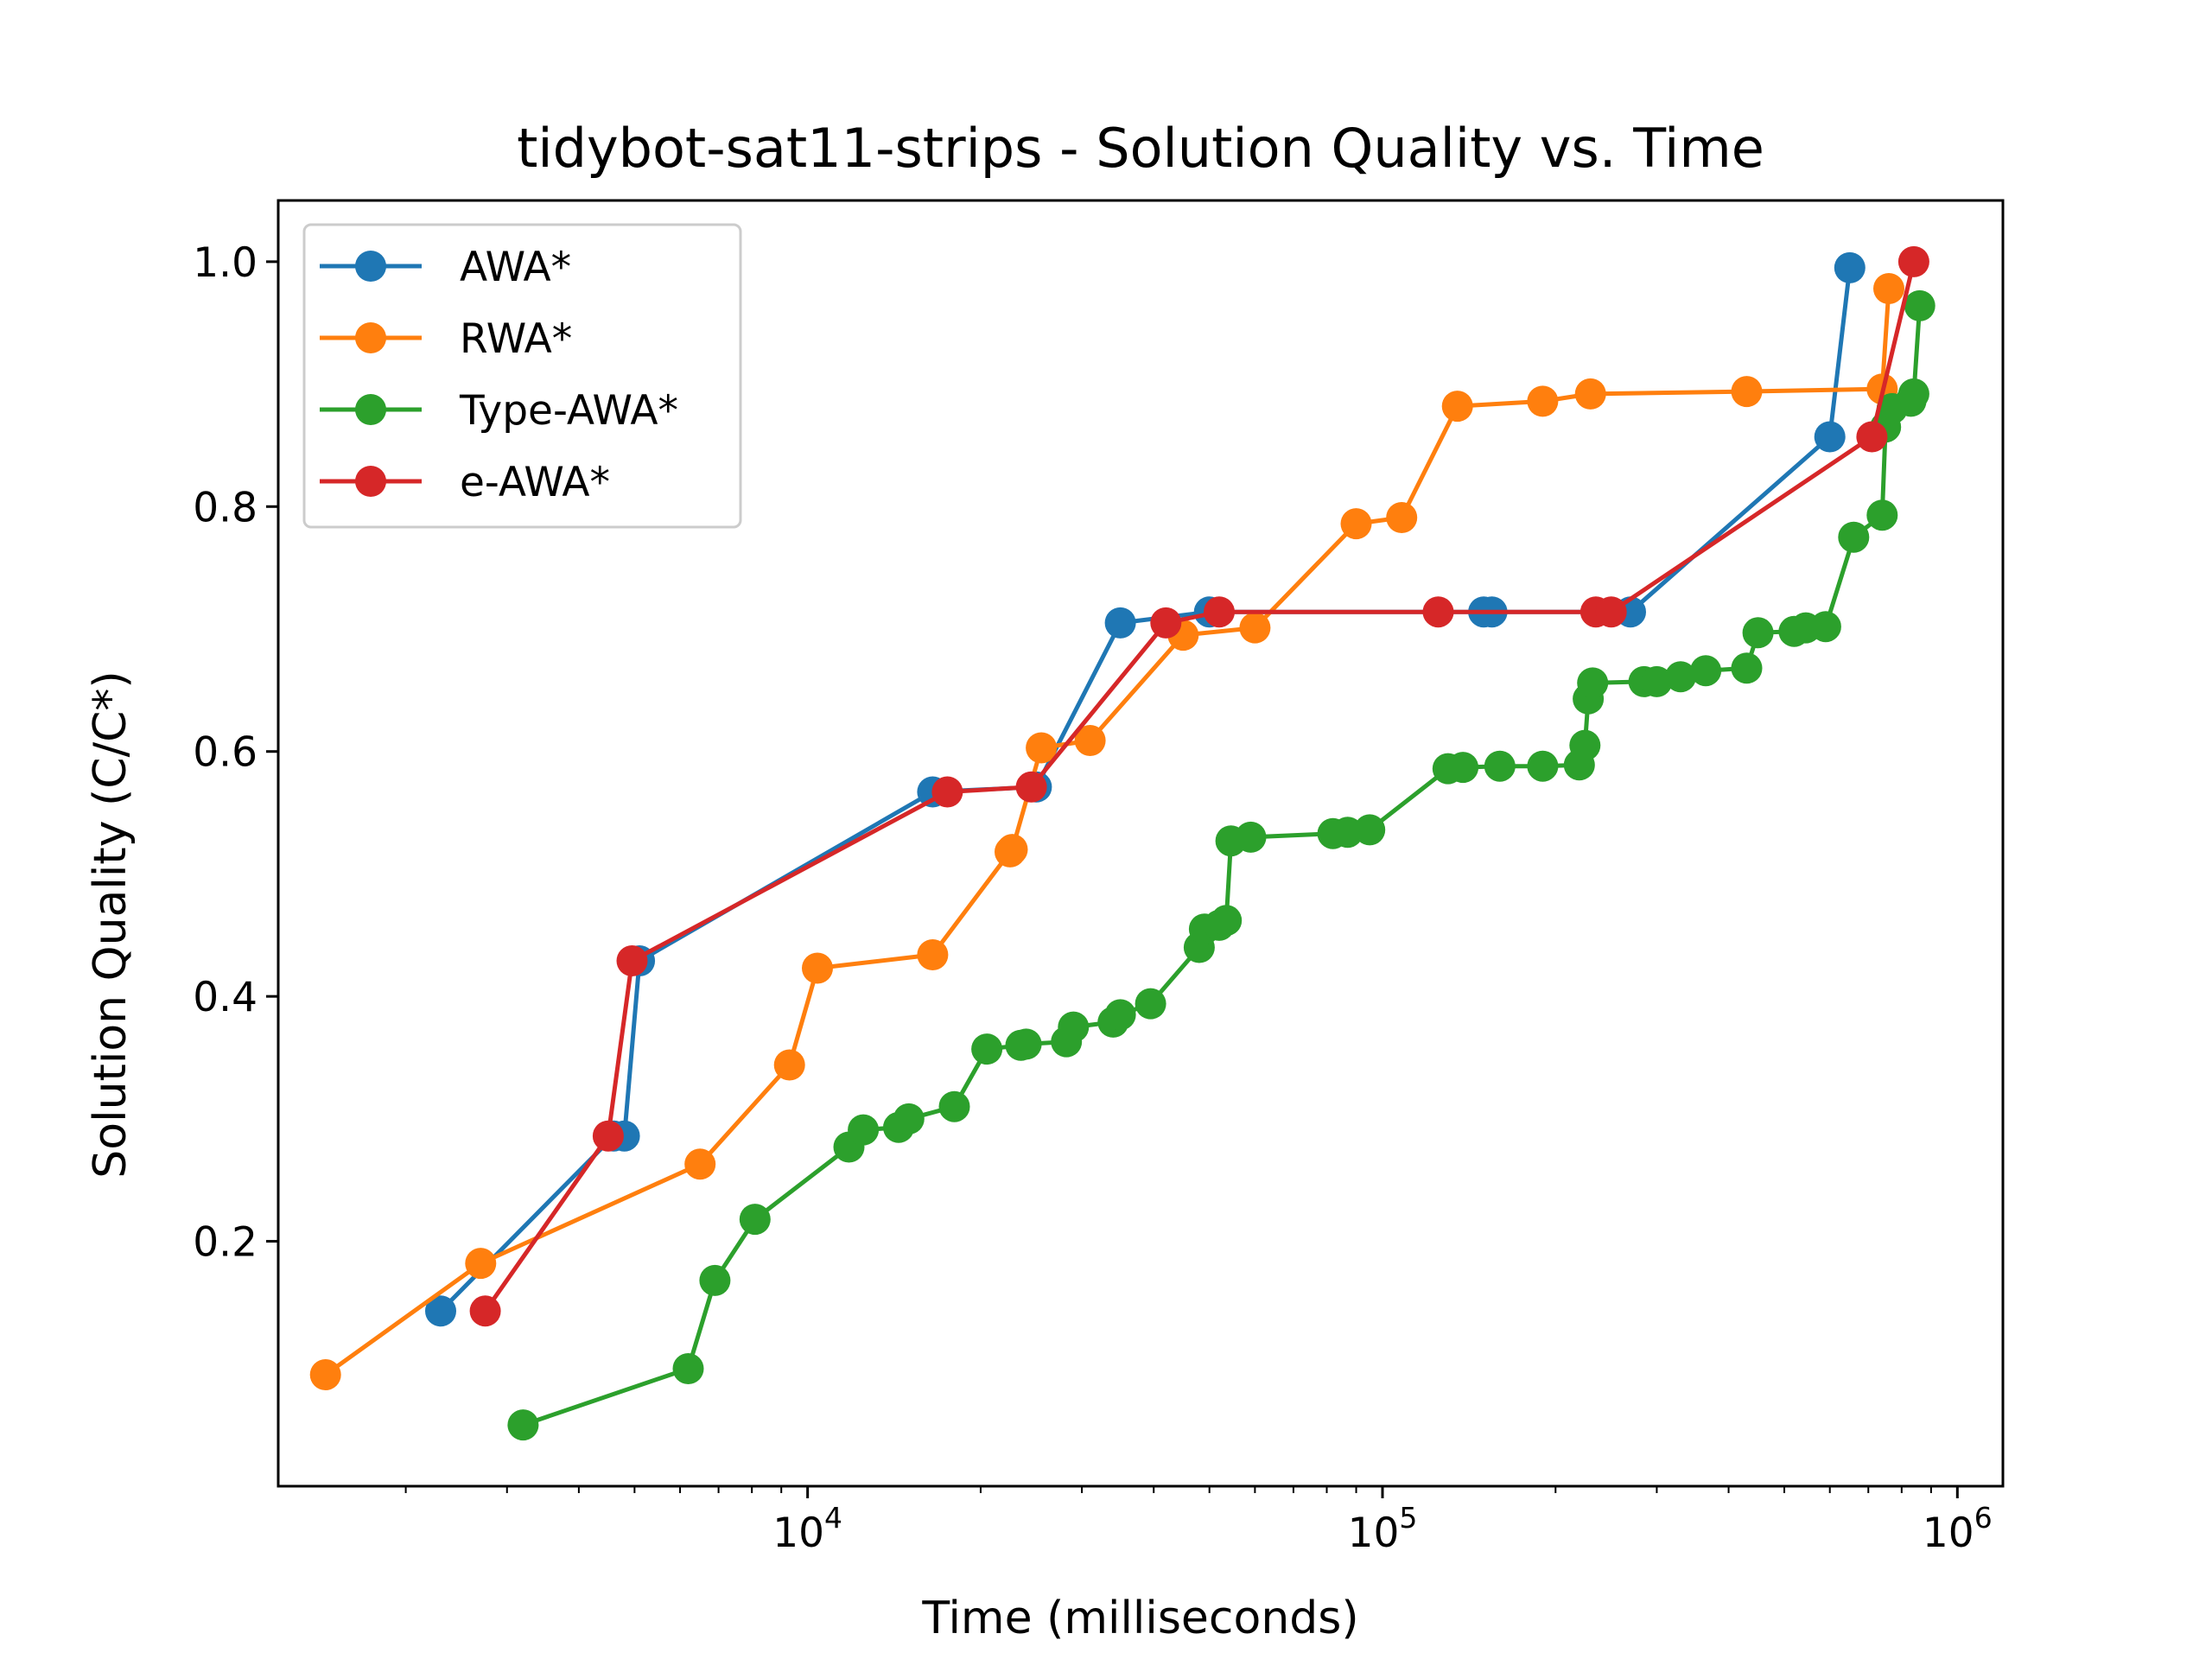  I want to click on y-axis: 0.2 0.4 0.6 0.8 1.0, so click(235, 753).